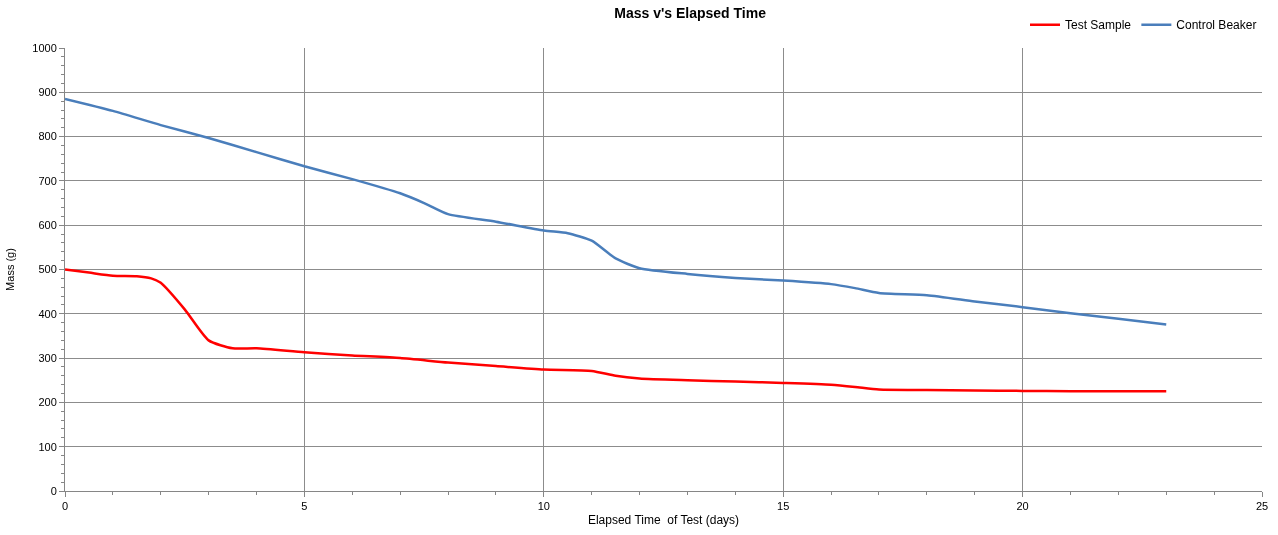  What do you see at coordinates (1216, 25) in the screenshot?
I see `legend-label: Control Beaker` at bounding box center [1216, 25].